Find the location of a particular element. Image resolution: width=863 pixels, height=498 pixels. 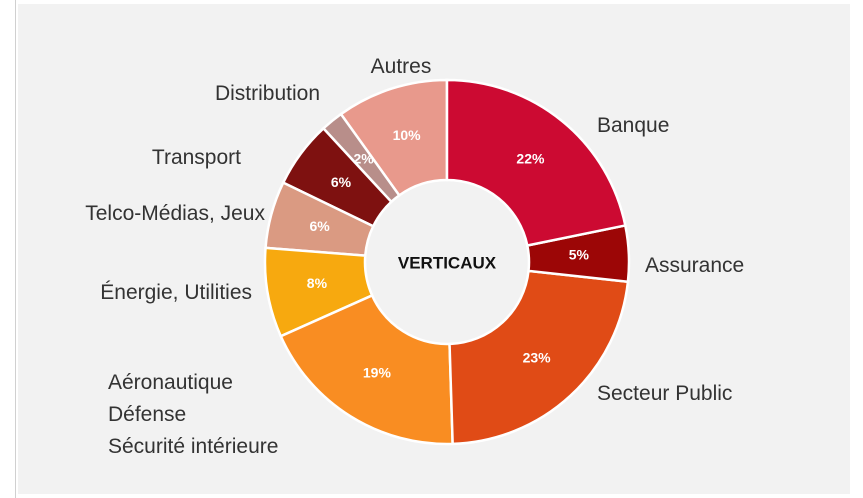

value-label: 2% is located at coordinates (363, 158).